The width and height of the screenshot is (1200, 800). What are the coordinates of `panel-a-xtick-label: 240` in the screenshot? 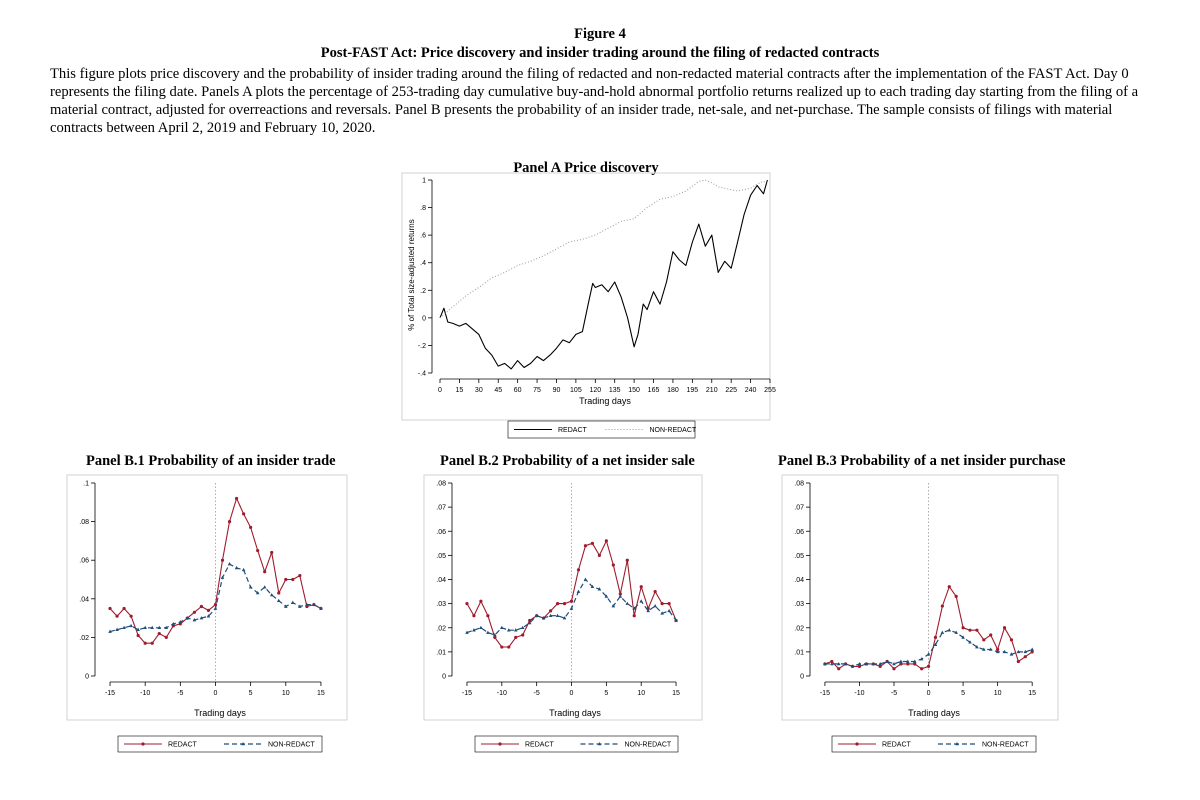 It's located at (751, 390).